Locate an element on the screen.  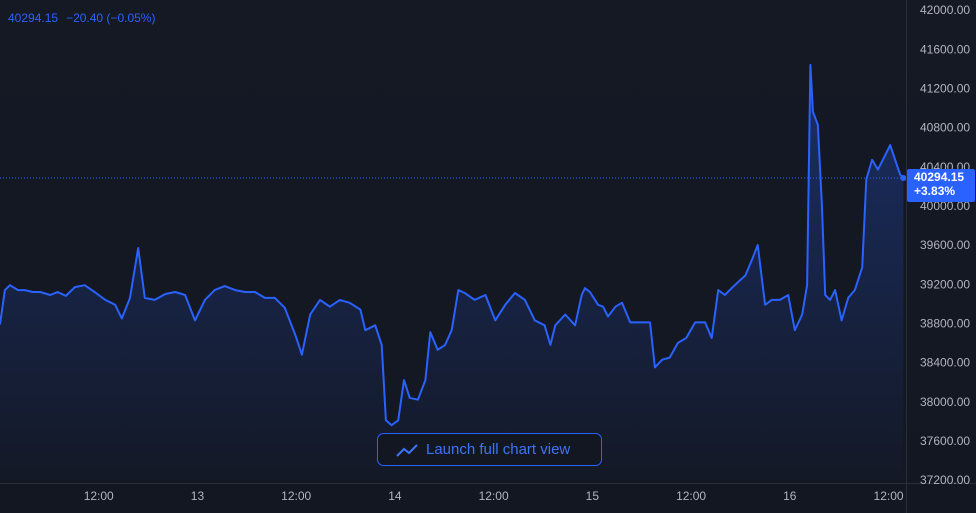
last-price-dot is located at coordinates (903, 178).